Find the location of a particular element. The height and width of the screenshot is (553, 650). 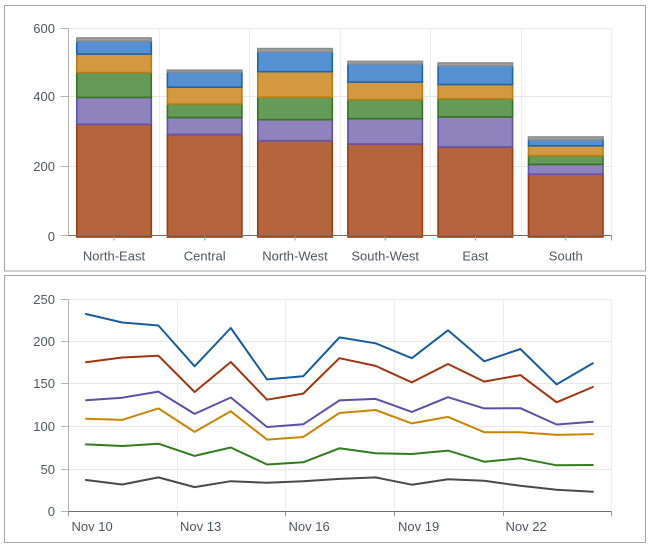

svg-text: Nov 19 is located at coordinates (418, 526).